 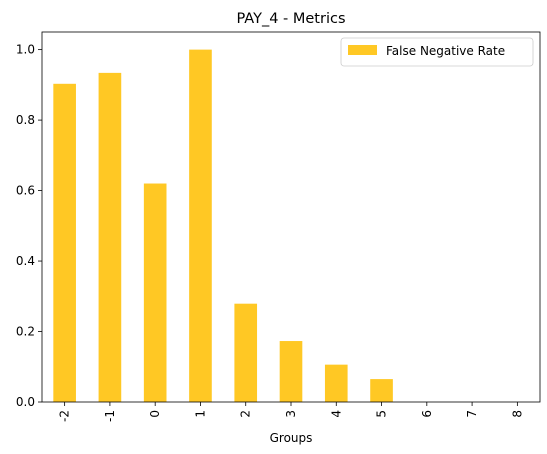 I want to click on y-tick-label: 0.0, so click(x=25, y=402).